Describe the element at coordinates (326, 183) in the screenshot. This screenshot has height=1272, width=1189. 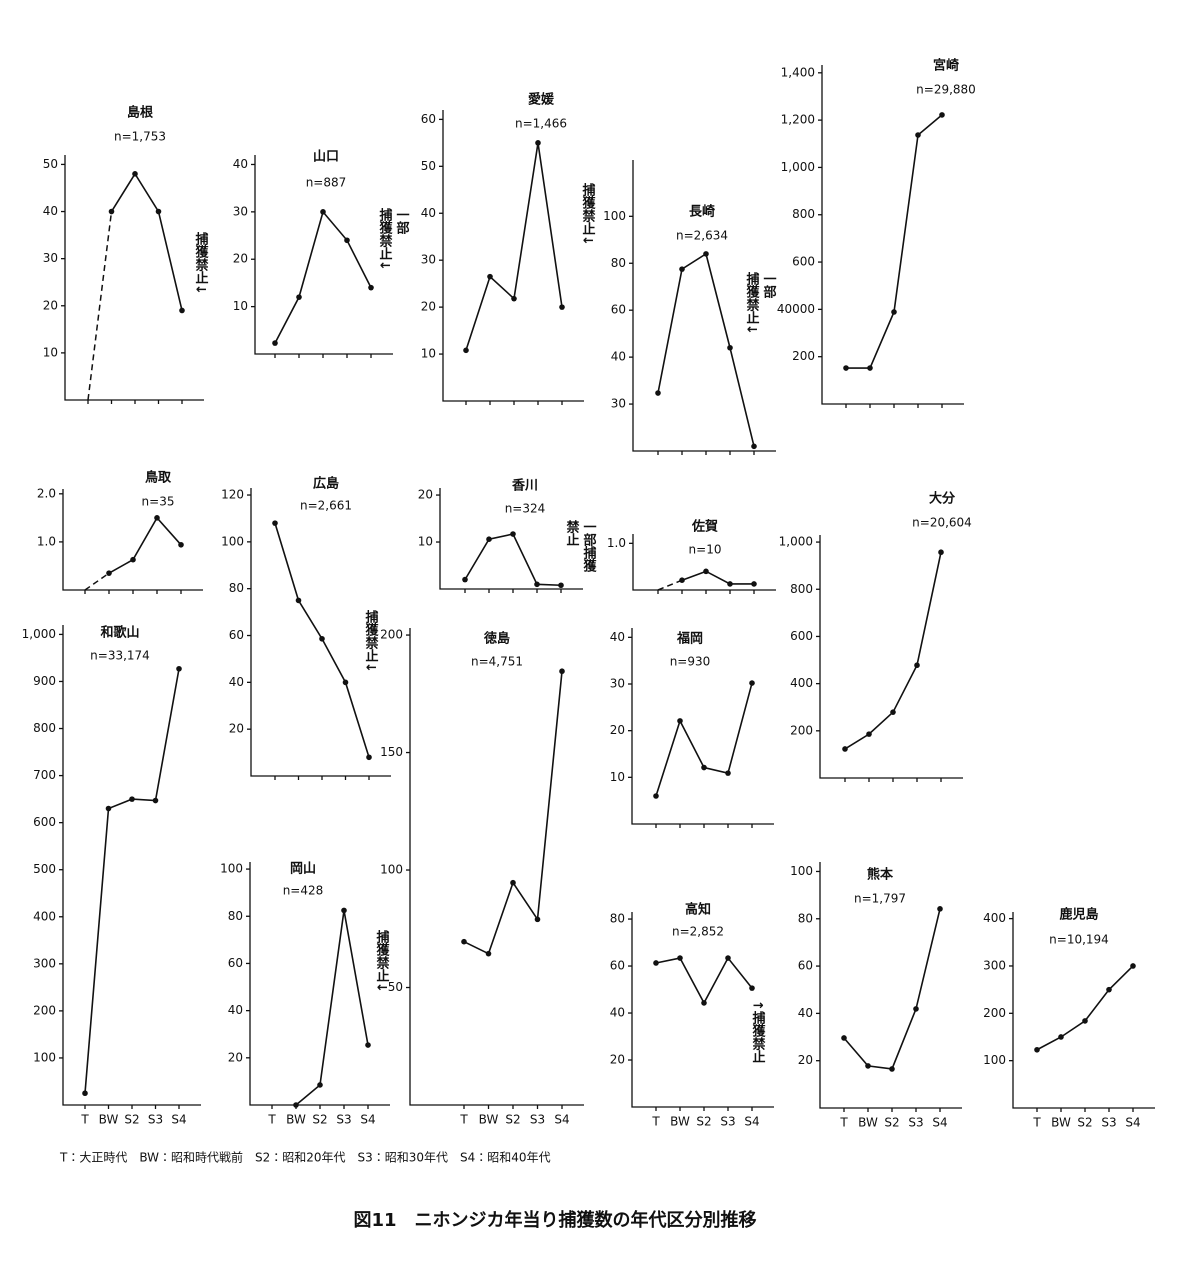
I see `chart-subtitle: n=887` at that location.